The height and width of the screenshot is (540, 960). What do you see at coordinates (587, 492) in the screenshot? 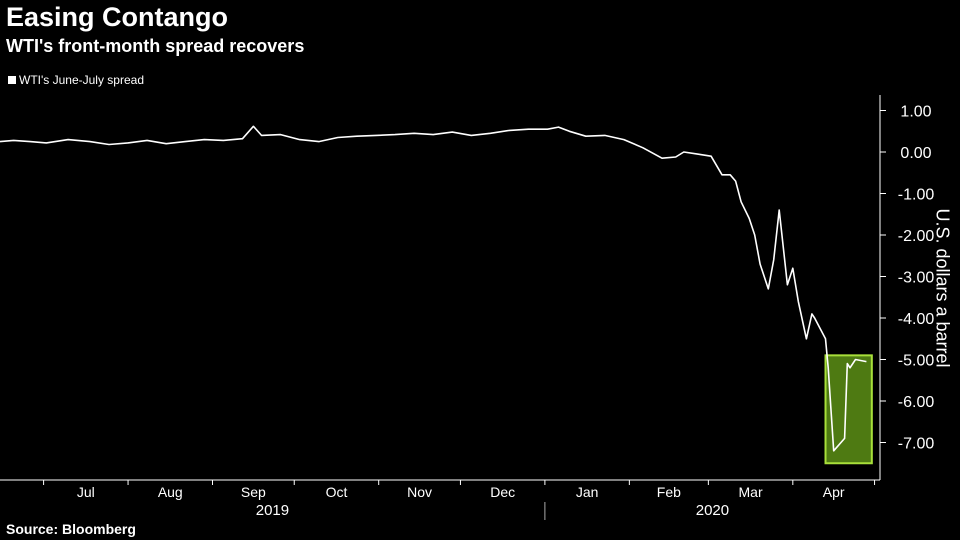
I see `x-month-label: Jan` at bounding box center [587, 492].